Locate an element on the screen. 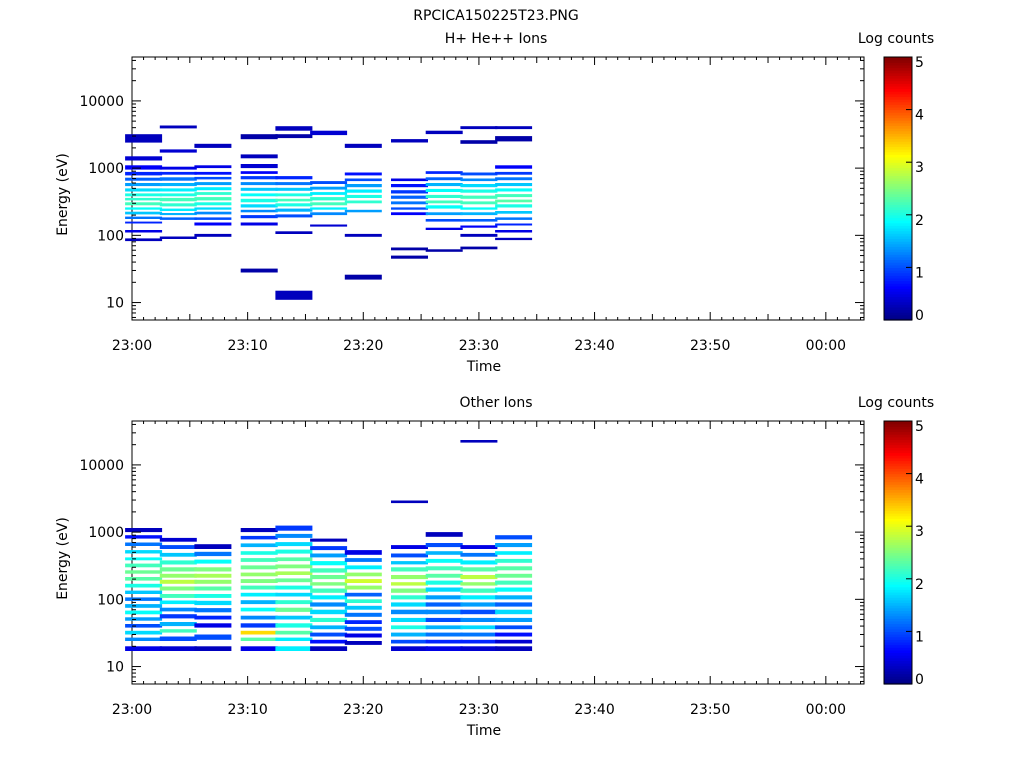 This screenshot has width=1024, height=768. colorbar: 0 1 2 3 4 5 Log counts is located at coordinates (896, 541).